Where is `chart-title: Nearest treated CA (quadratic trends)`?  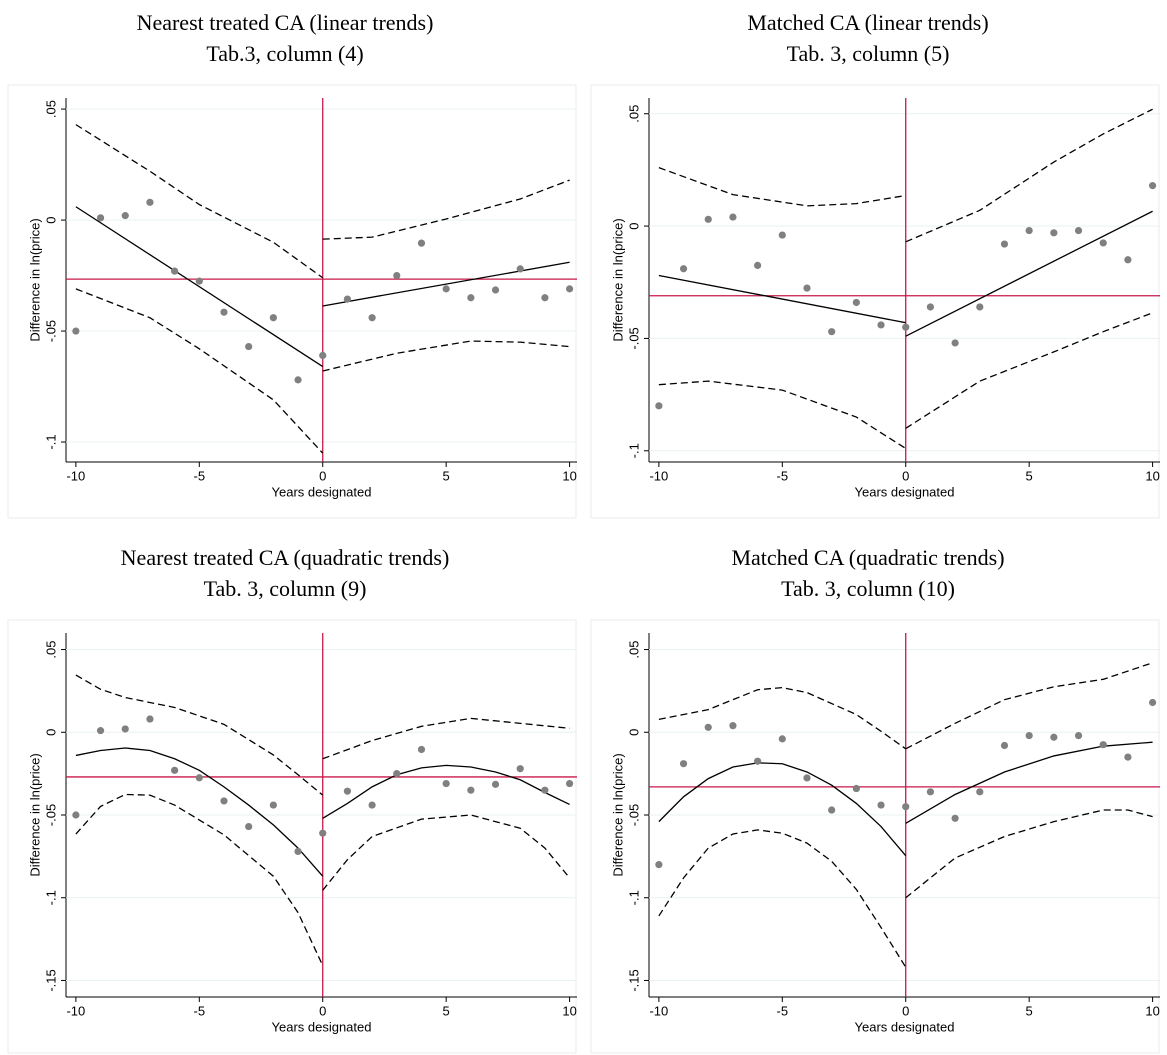
chart-title: Nearest treated CA (quadratic trends) is located at coordinates (285, 557).